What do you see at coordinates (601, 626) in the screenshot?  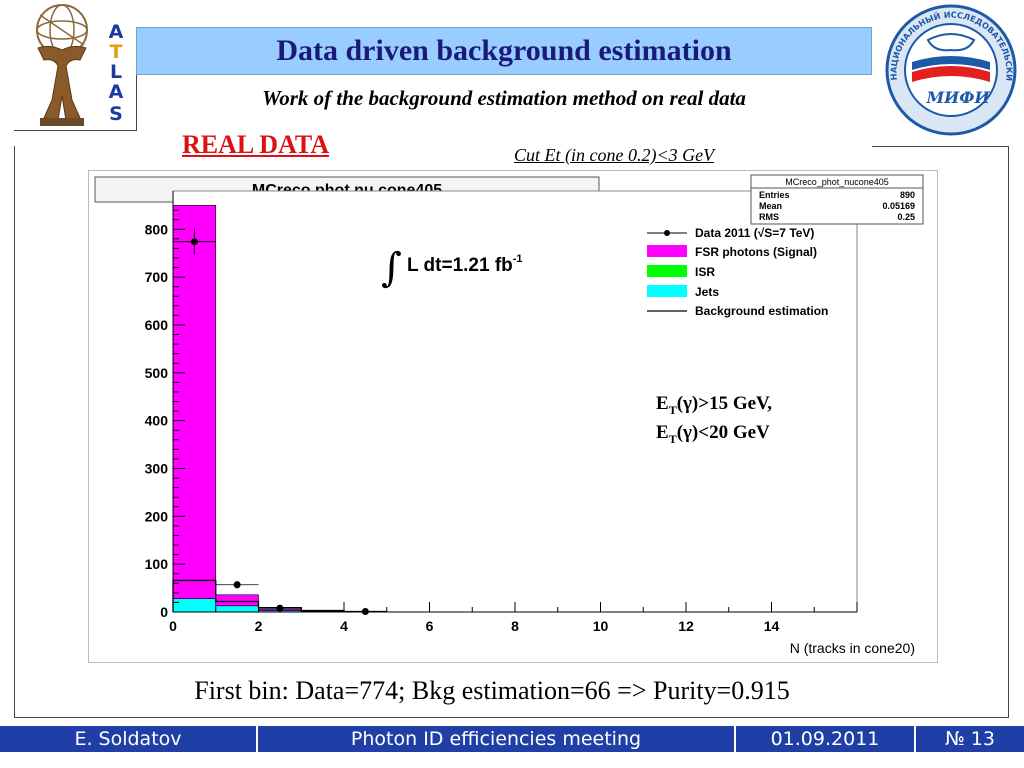 I see `x-tick-label: 10` at bounding box center [601, 626].